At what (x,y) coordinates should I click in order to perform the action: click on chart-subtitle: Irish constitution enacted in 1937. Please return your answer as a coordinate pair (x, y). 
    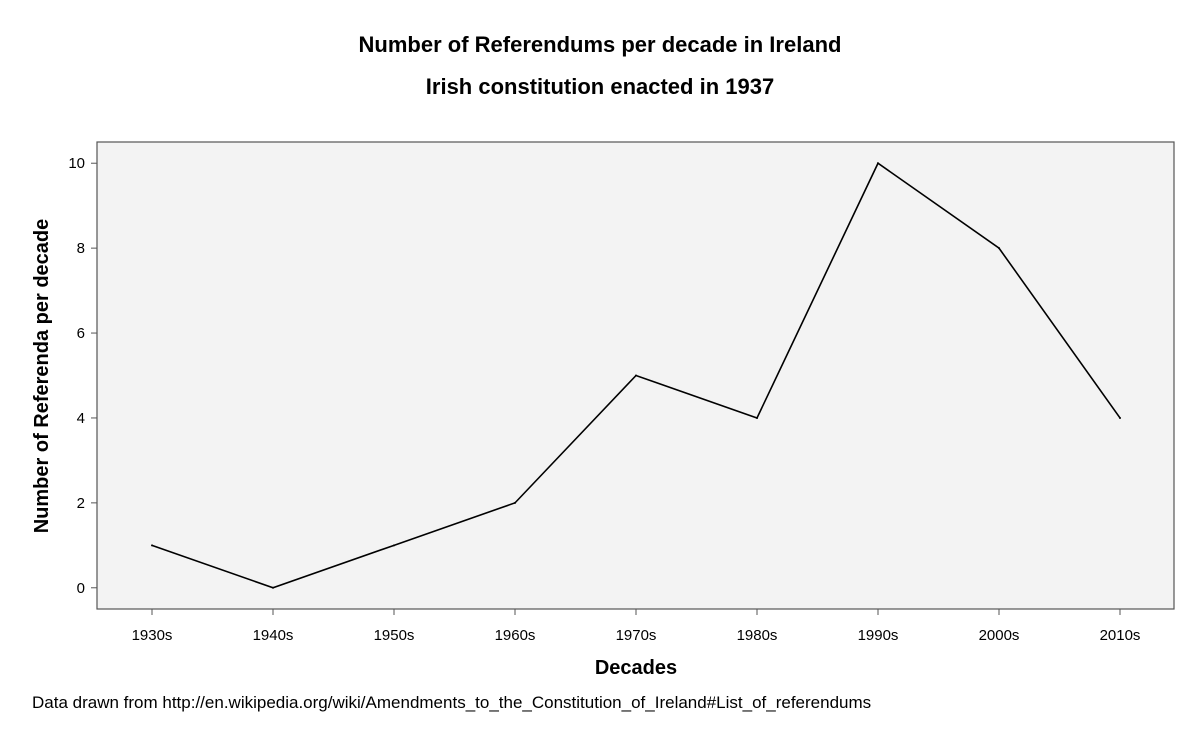
    Looking at the image, I should click on (600, 86).